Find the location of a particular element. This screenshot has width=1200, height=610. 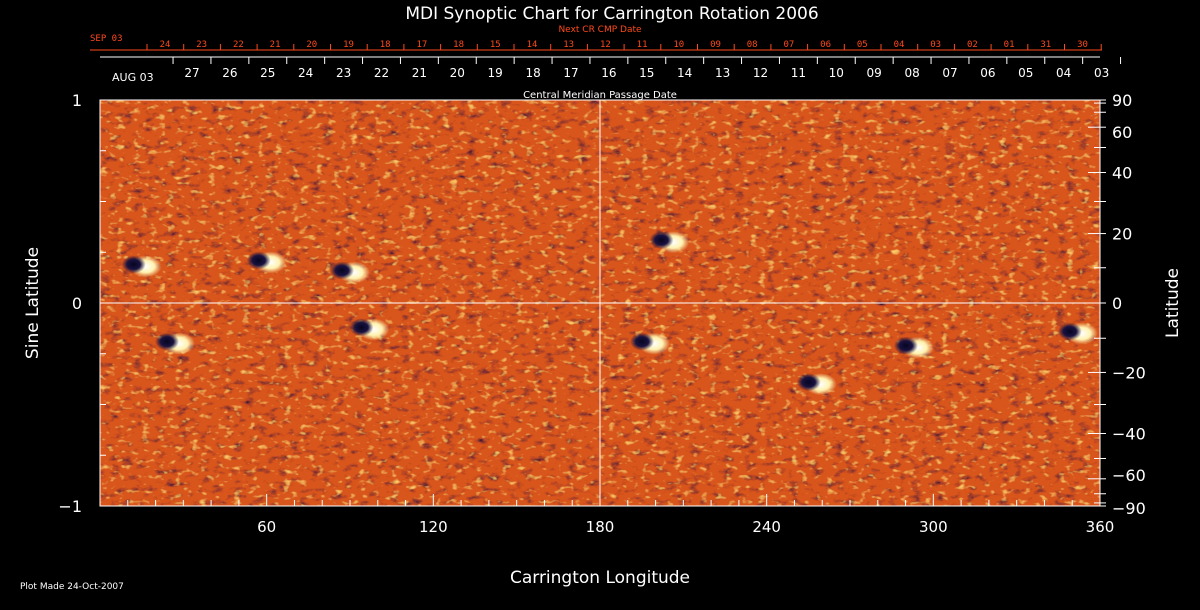

next-cr-date: 06 is located at coordinates (825, 45).